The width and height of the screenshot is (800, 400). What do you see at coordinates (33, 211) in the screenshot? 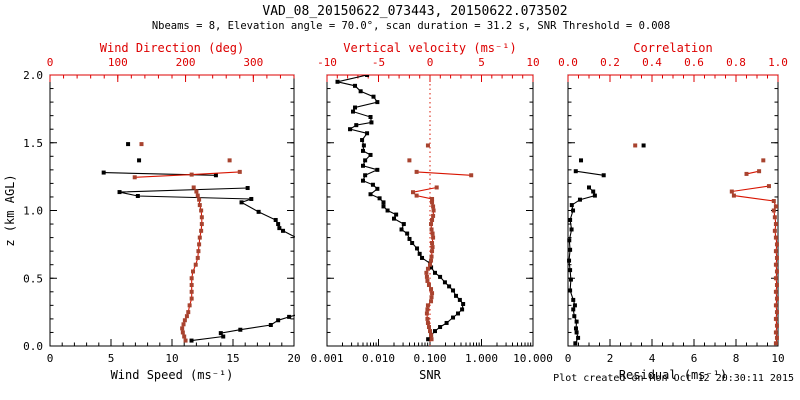
I see `y-tick-label: 1.0` at bounding box center [33, 211].